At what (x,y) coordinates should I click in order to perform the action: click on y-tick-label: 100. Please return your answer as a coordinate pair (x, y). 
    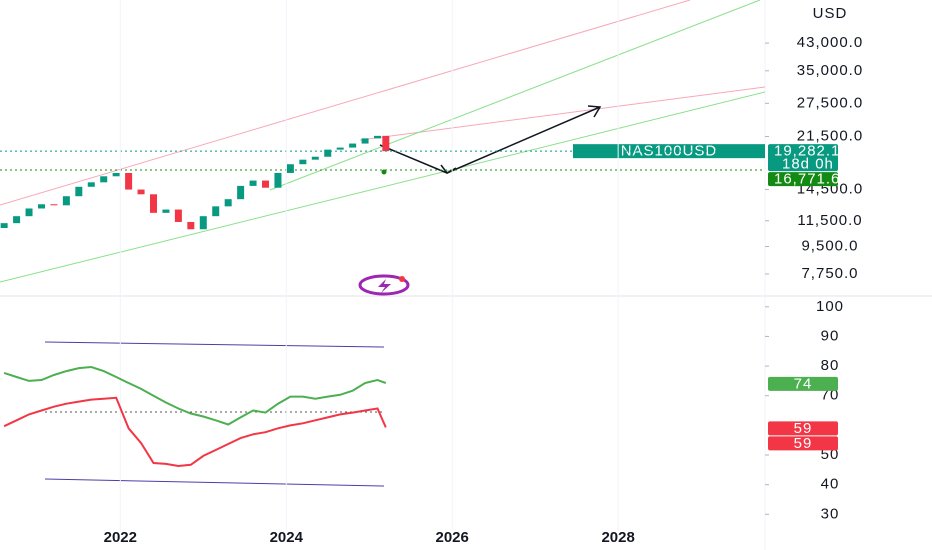
    Looking at the image, I should click on (830, 306).